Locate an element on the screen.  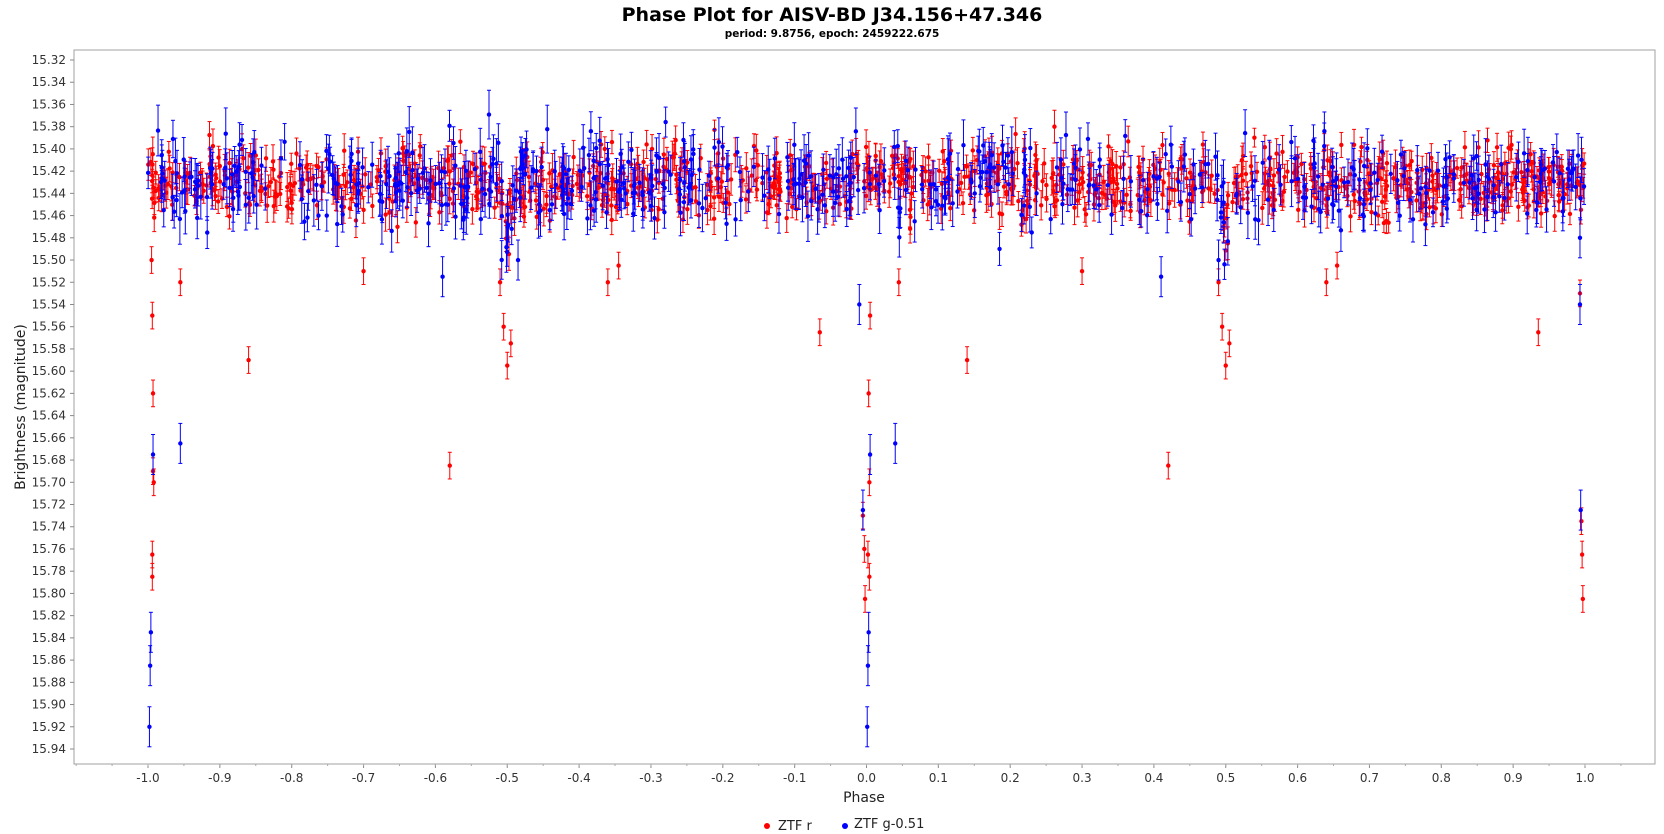
x-tick-label: 0.8 is located at coordinates (1441, 778).